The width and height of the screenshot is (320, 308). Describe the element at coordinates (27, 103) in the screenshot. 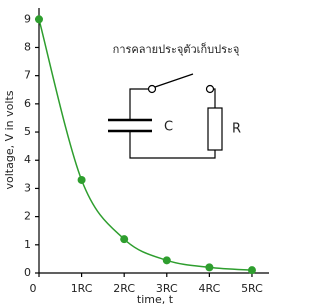

I see `y-tick-label: 6` at that location.